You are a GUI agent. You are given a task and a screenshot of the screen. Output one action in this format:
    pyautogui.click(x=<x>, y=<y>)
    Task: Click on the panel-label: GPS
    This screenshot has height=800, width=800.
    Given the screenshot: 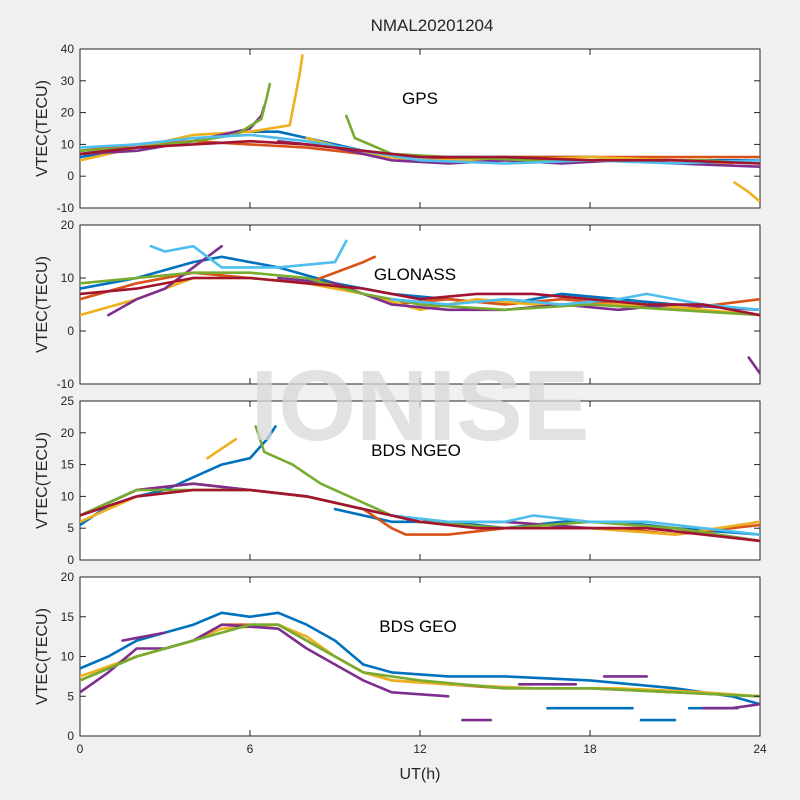 What is the action you would take?
    pyautogui.click(x=420, y=98)
    